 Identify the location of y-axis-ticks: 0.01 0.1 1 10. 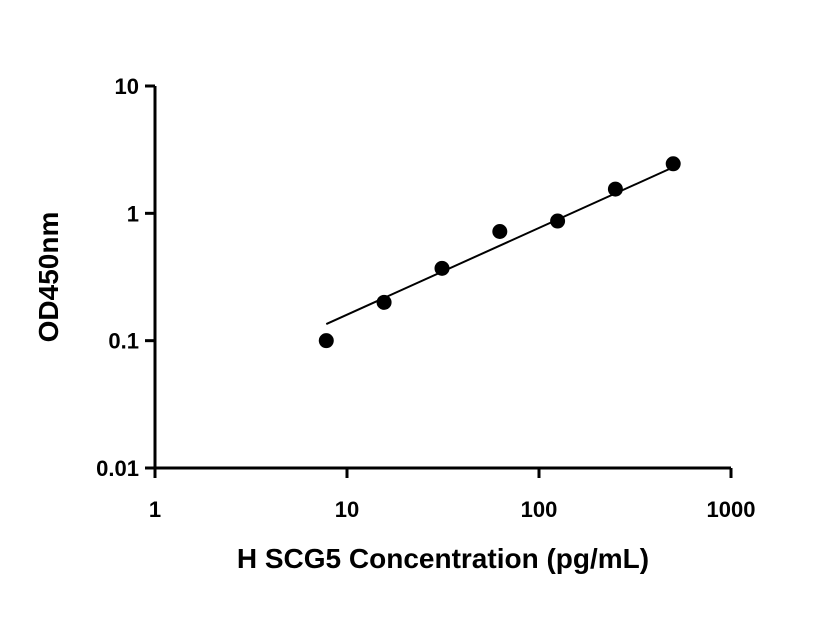
(125, 277).